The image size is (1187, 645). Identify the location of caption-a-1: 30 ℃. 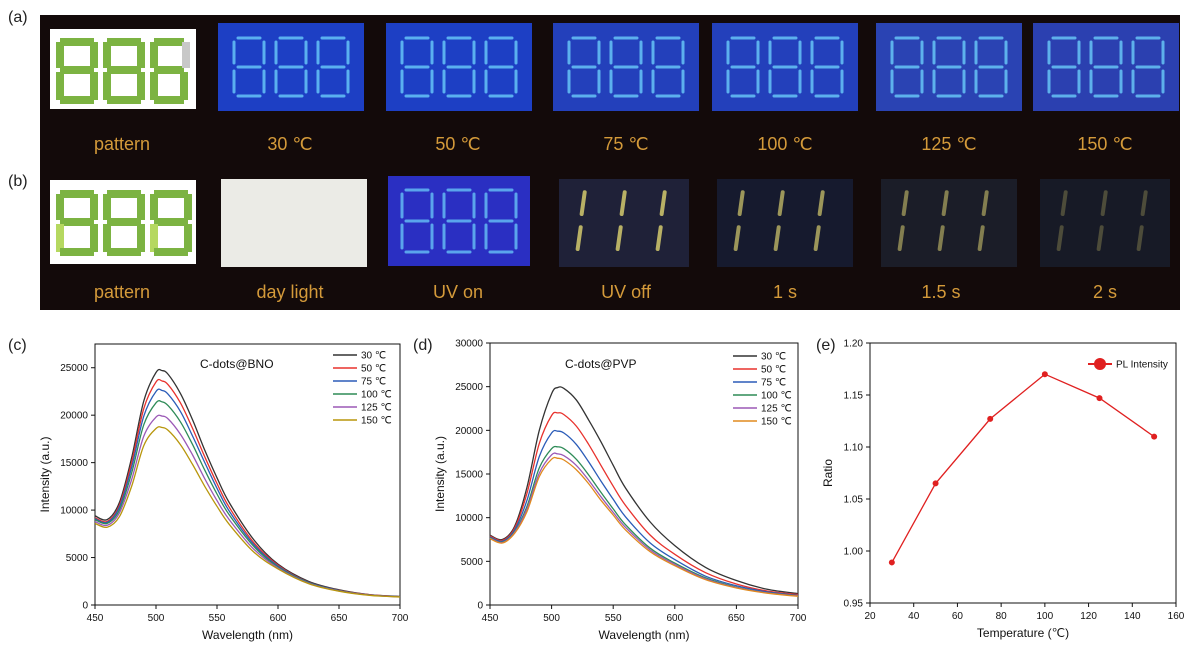
(289, 144).